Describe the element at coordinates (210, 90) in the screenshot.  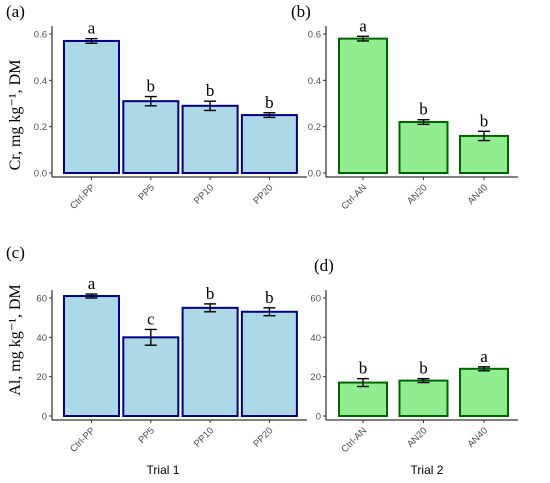
I see `significance-letter-a-2: b` at that location.